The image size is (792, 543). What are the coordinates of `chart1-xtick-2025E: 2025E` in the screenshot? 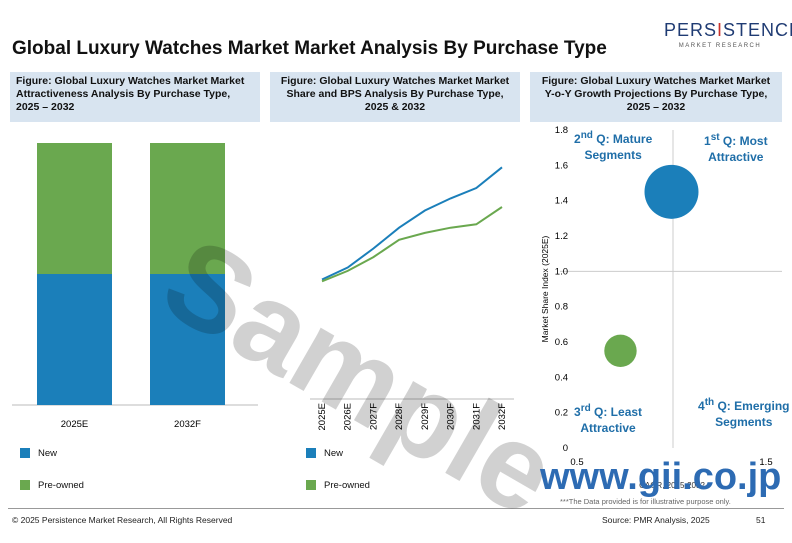 It's located at (74, 424).